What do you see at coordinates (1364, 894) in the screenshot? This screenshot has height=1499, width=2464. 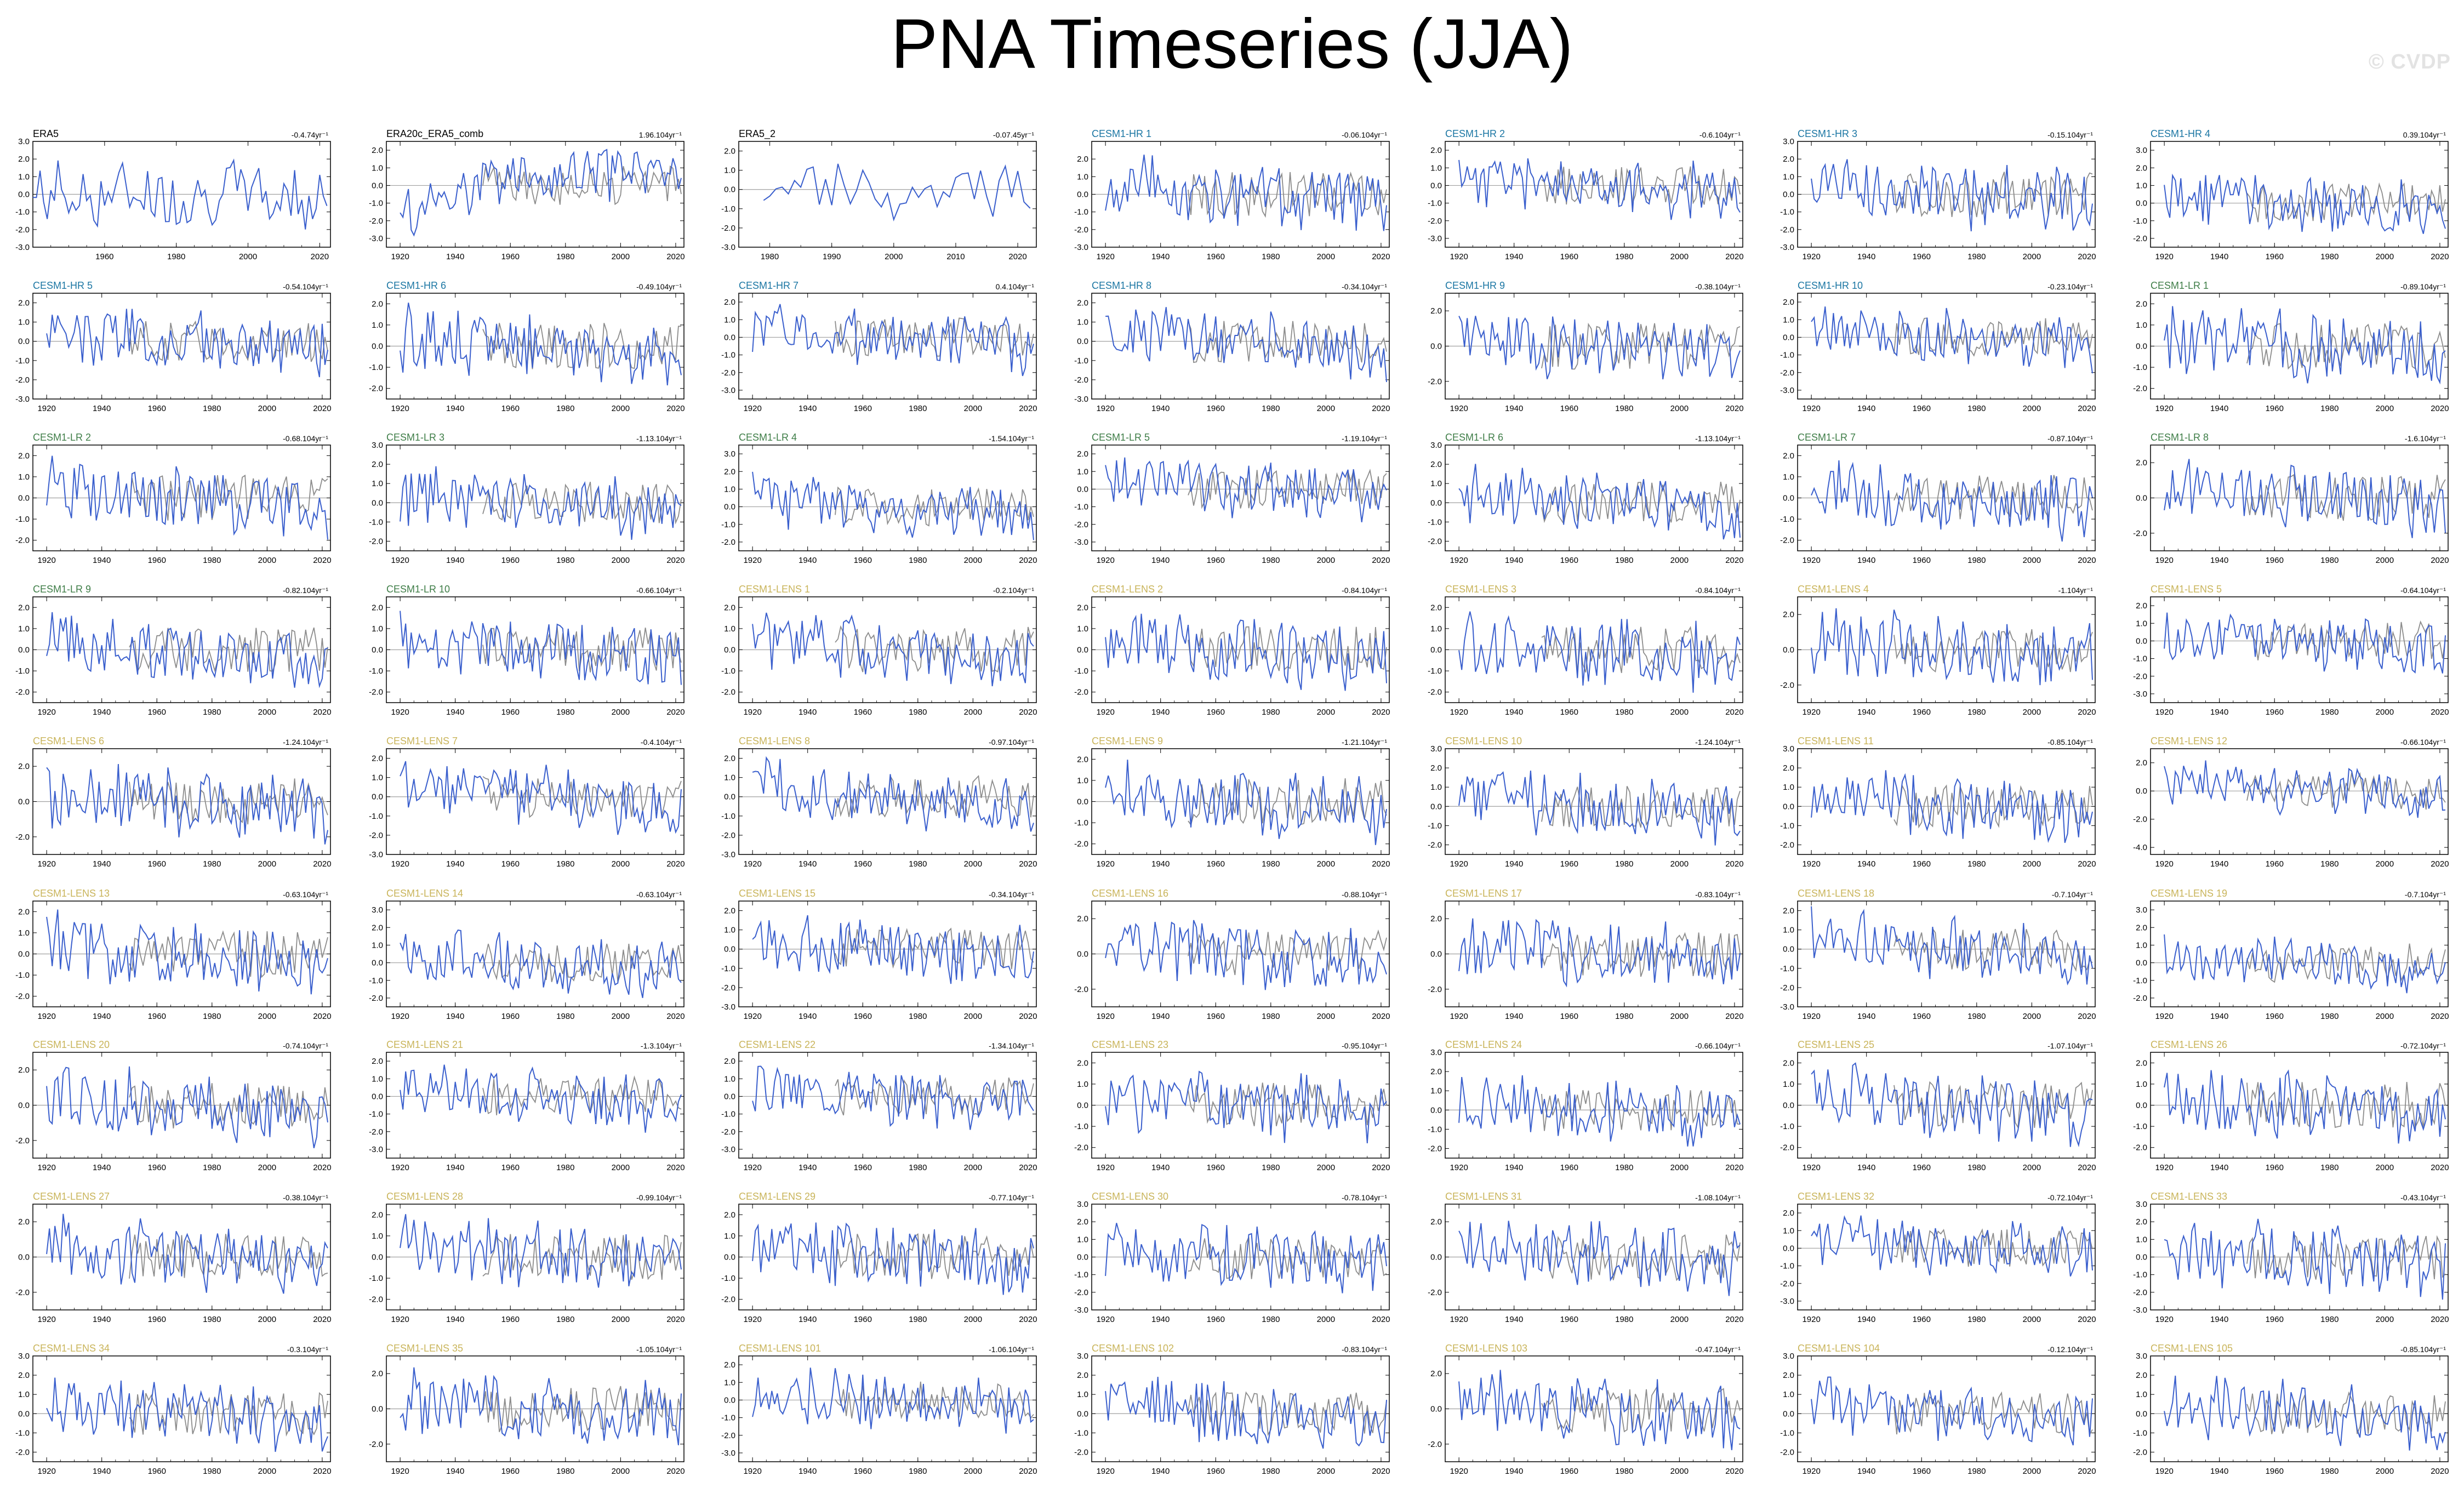 I see `panel-trend-label: -0.88.104yr⁻¹` at bounding box center [1364, 894].